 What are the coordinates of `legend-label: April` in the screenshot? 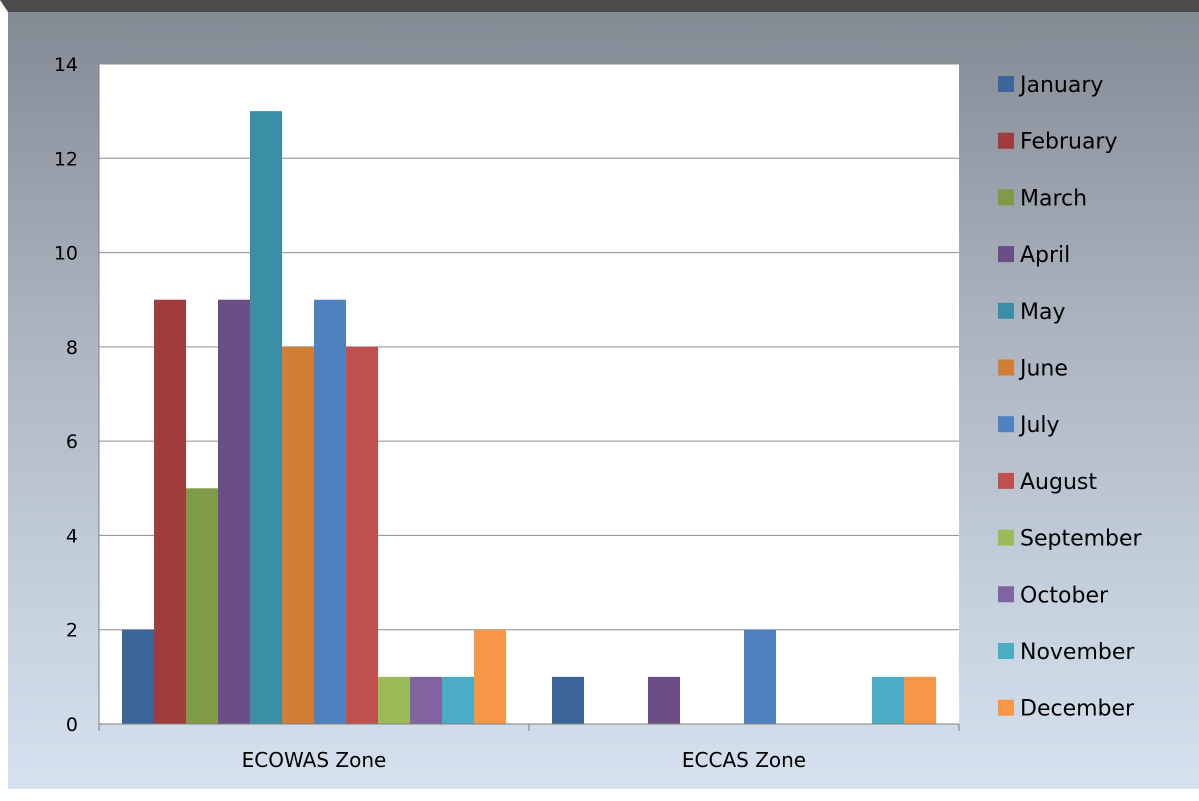 It's located at (1045, 255).